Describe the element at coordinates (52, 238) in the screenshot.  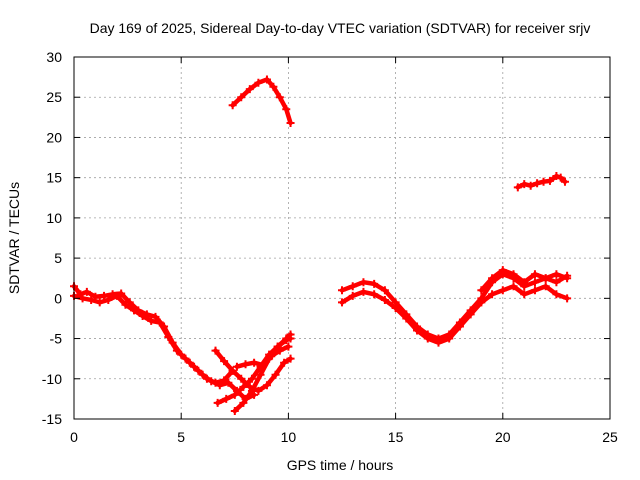
I see `y-tick-labels: -15 -10 -5 0 5 10 15 20 25 30` at that location.